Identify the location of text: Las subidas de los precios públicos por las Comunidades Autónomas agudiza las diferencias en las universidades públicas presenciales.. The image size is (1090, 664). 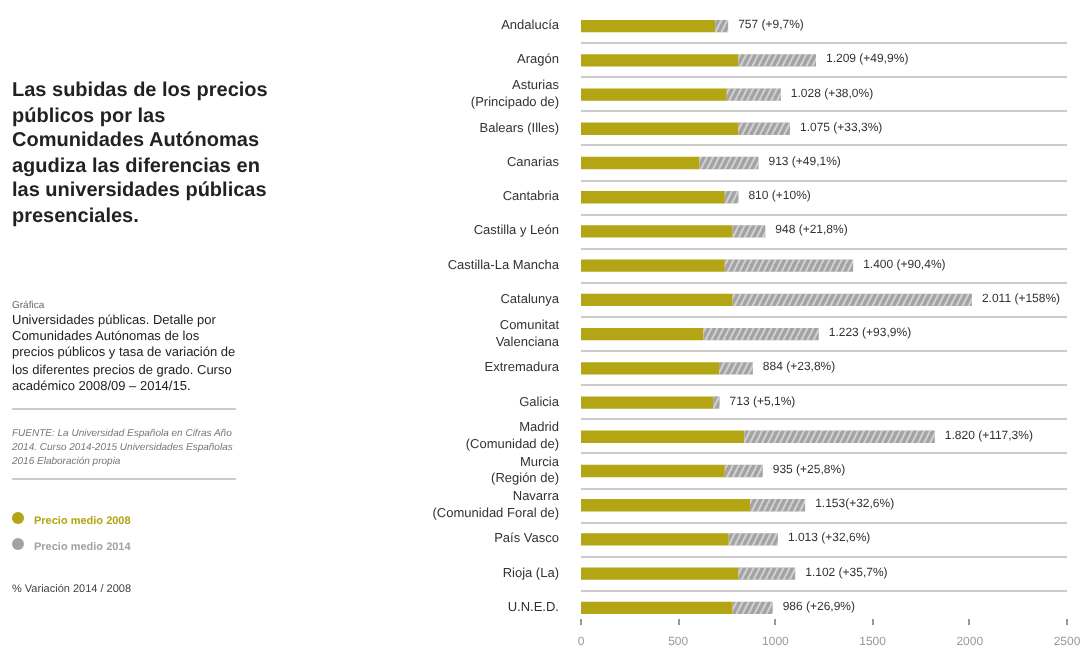
(141, 155).